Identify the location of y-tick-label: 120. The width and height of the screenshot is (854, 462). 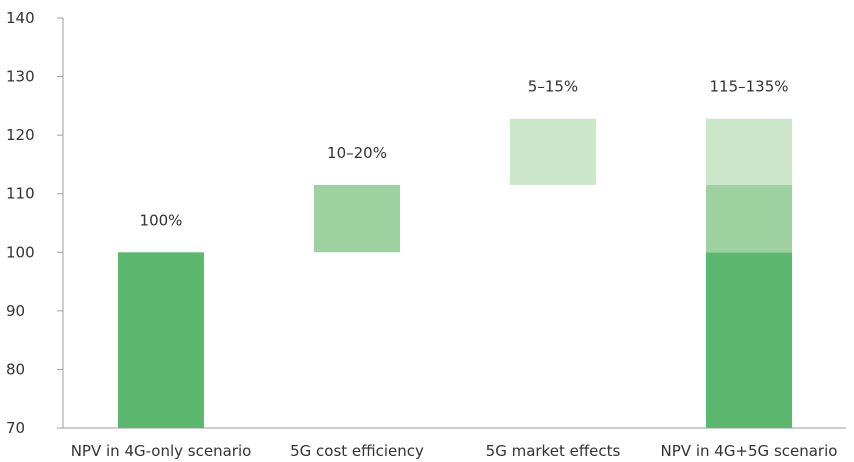
(20, 135).